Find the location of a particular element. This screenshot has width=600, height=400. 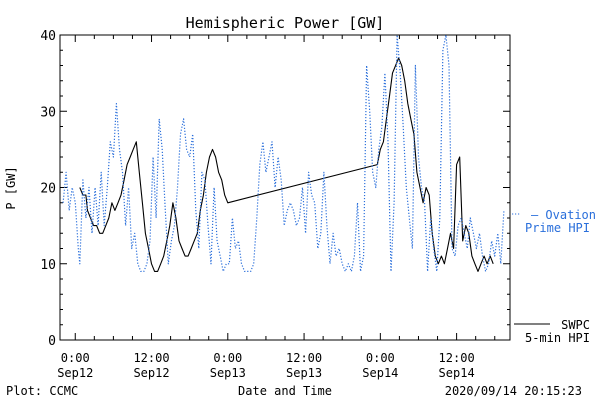

y-axis-label: P [GW] is located at coordinates (11, 187).